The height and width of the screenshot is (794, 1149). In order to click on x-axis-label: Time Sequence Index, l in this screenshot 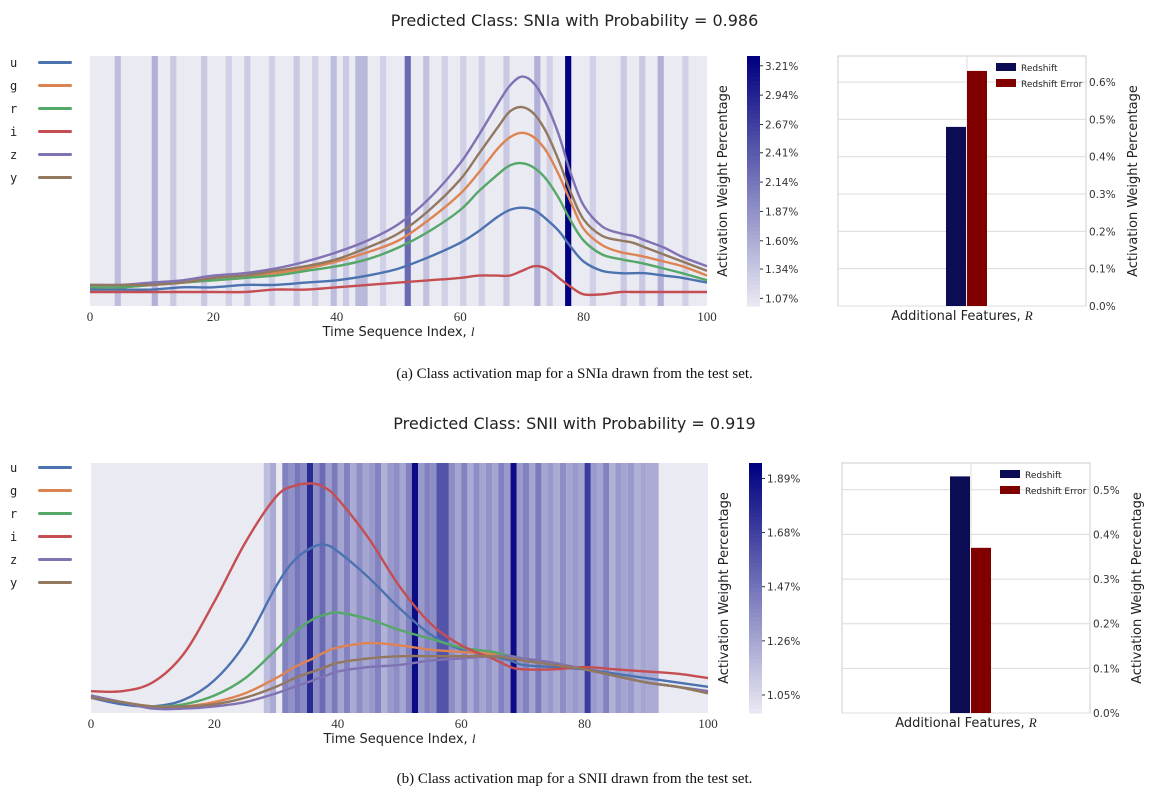, I will do `click(399, 739)`.